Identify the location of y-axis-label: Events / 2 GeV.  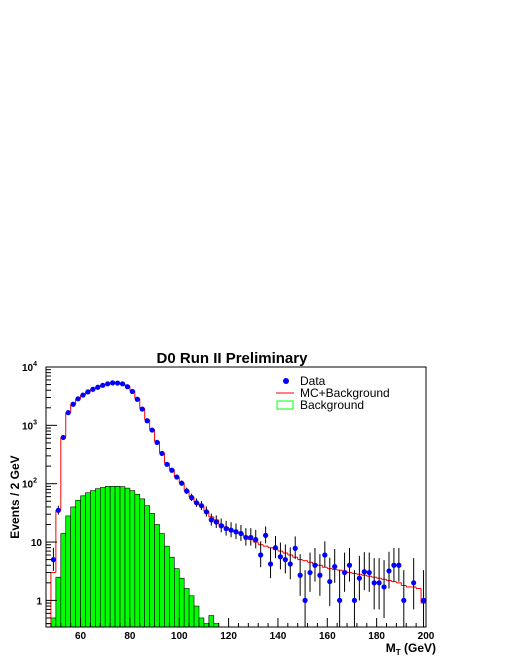
(15, 496).